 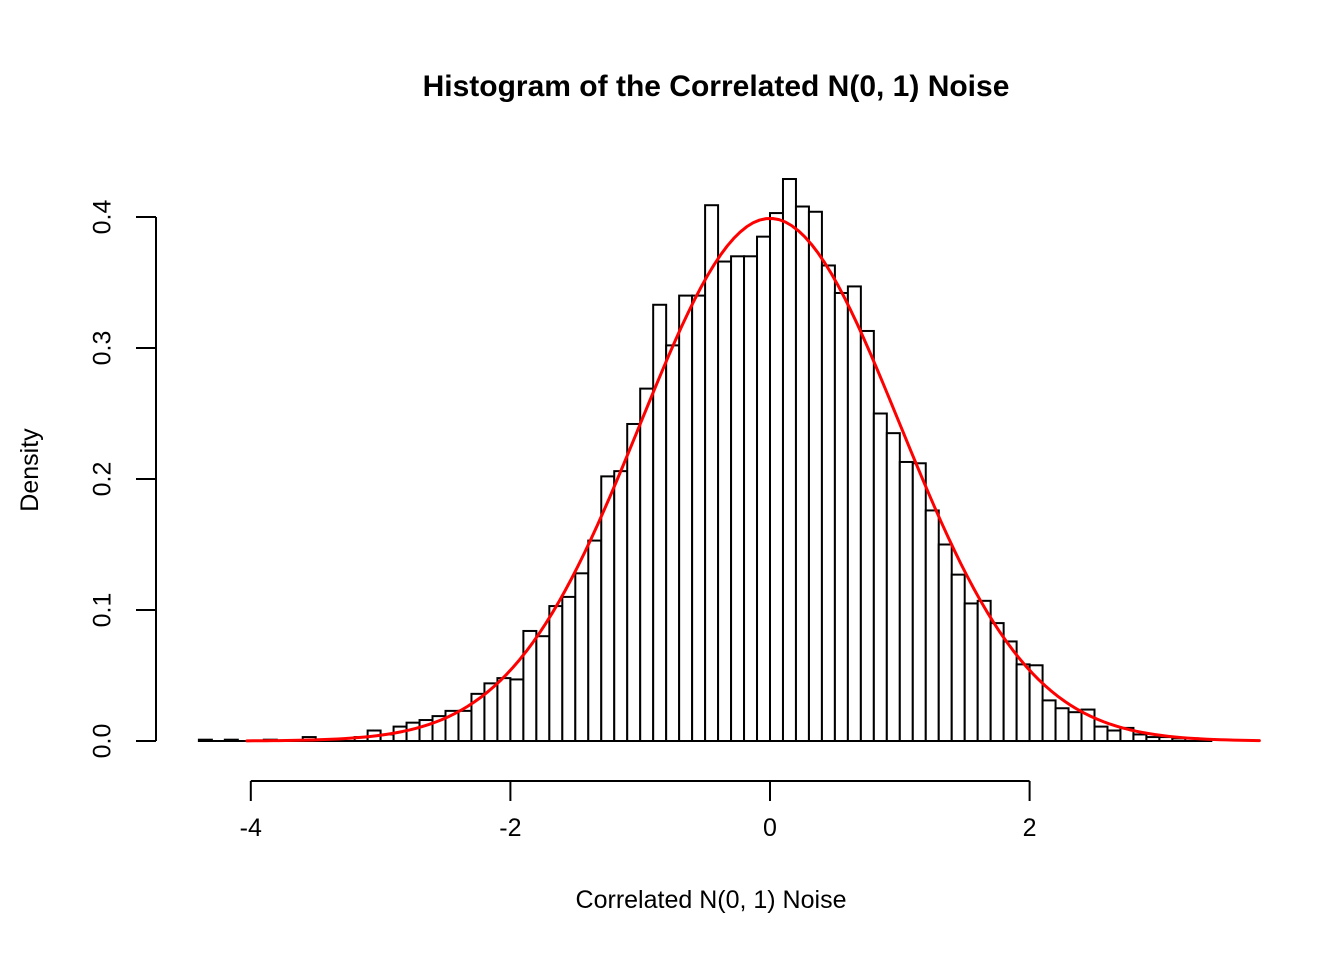 I want to click on y-axis-title: Density, so click(x=30, y=470).